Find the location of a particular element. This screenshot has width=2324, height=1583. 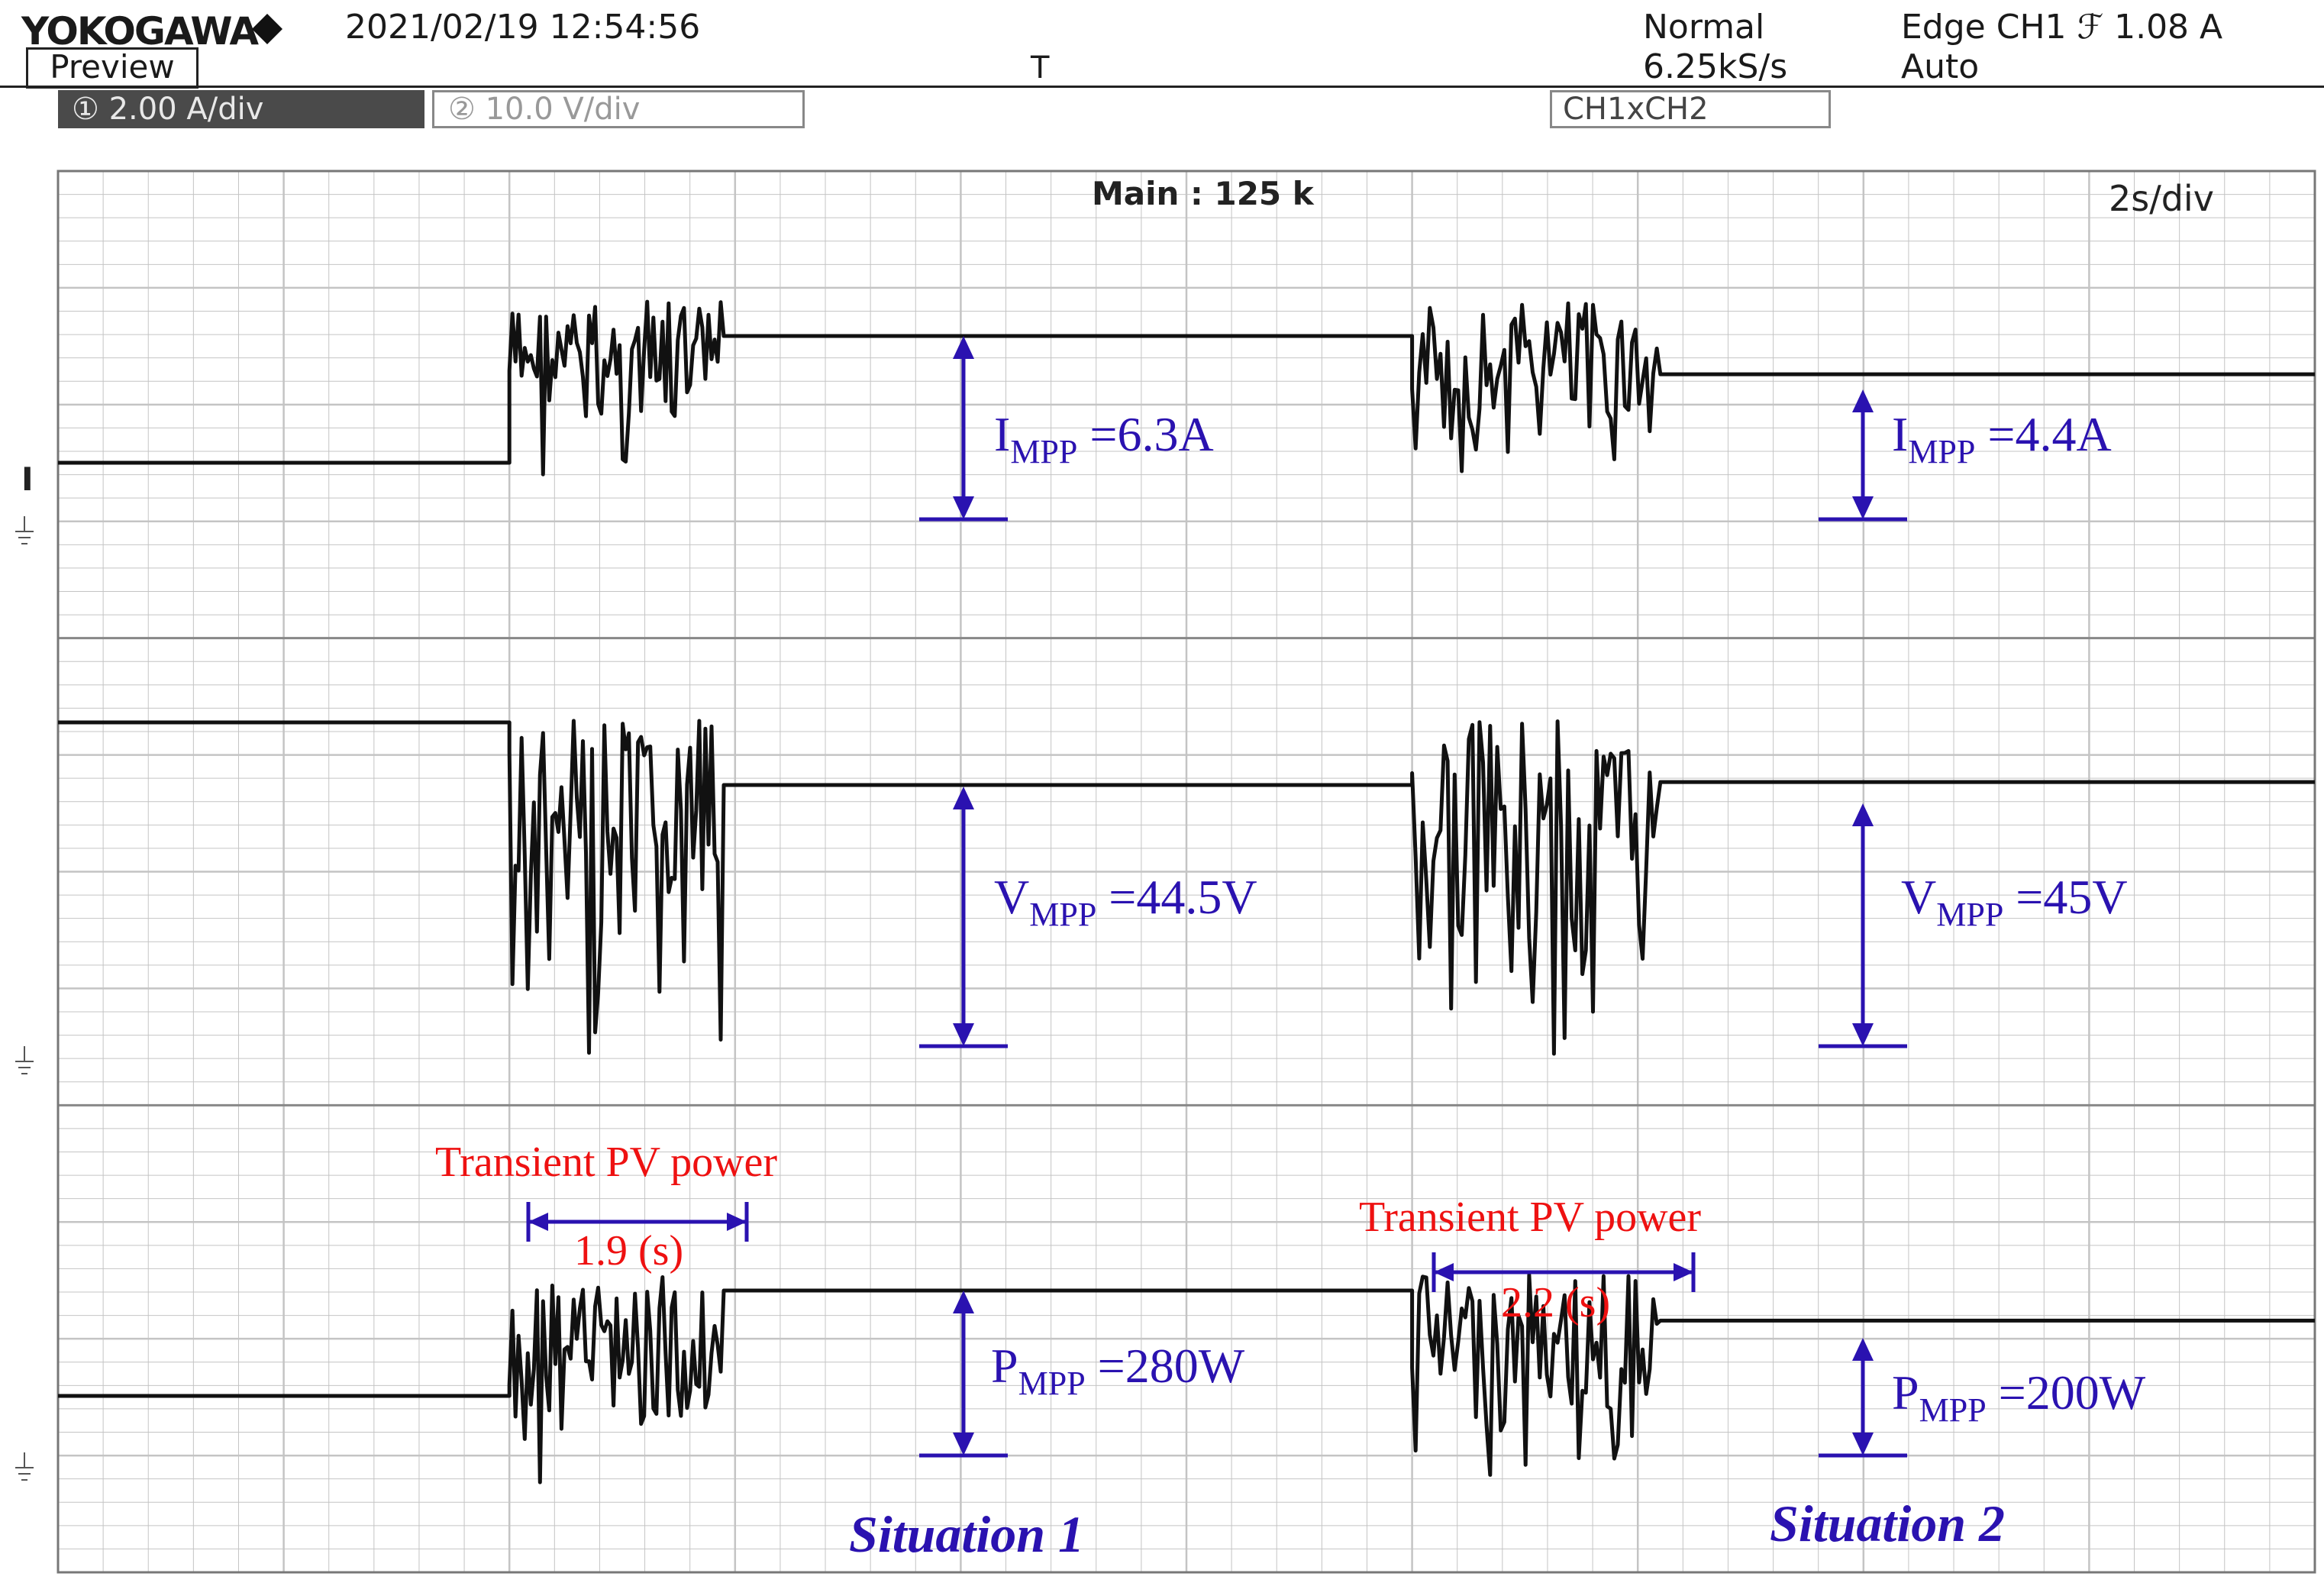

p-mpp-value-2: =200W is located at coordinates (2066, 1392).